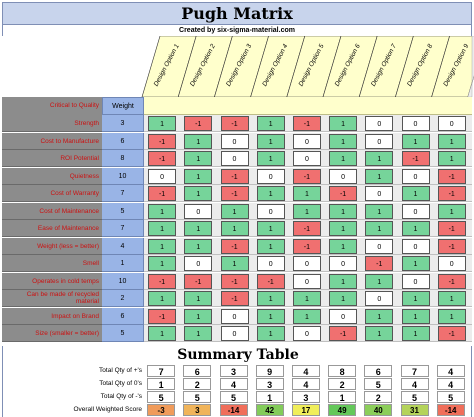  What do you see at coordinates (123, 211) in the screenshot?
I see `criterion-weight: 5` at bounding box center [123, 211].